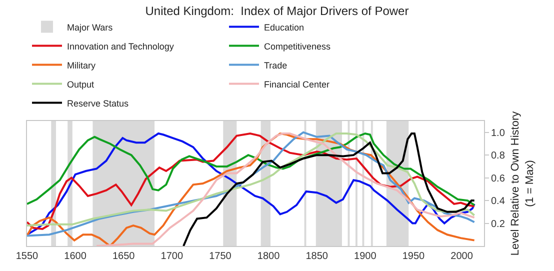 The image size is (554, 271). What do you see at coordinates (284, 27) in the screenshot?
I see `legend-label: Education` at bounding box center [284, 27].